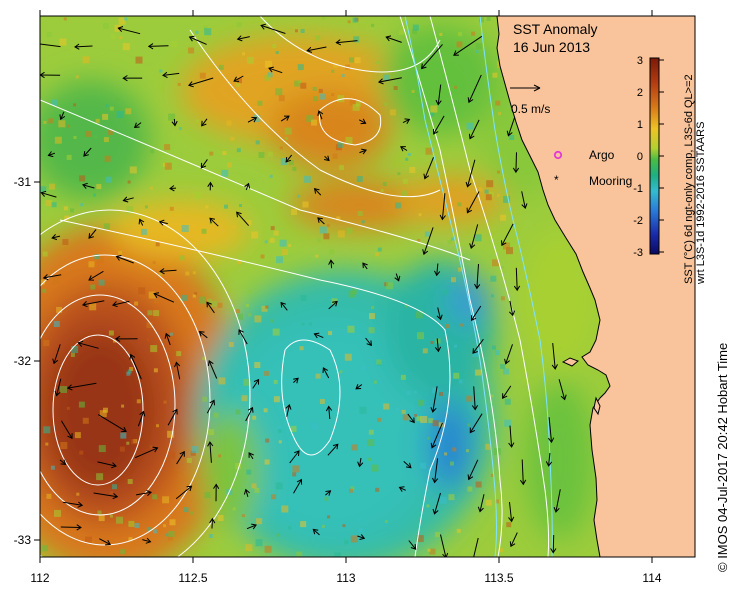  What do you see at coordinates (345, 578) in the screenshot?
I see `x-tick-label: 113` at bounding box center [345, 578].